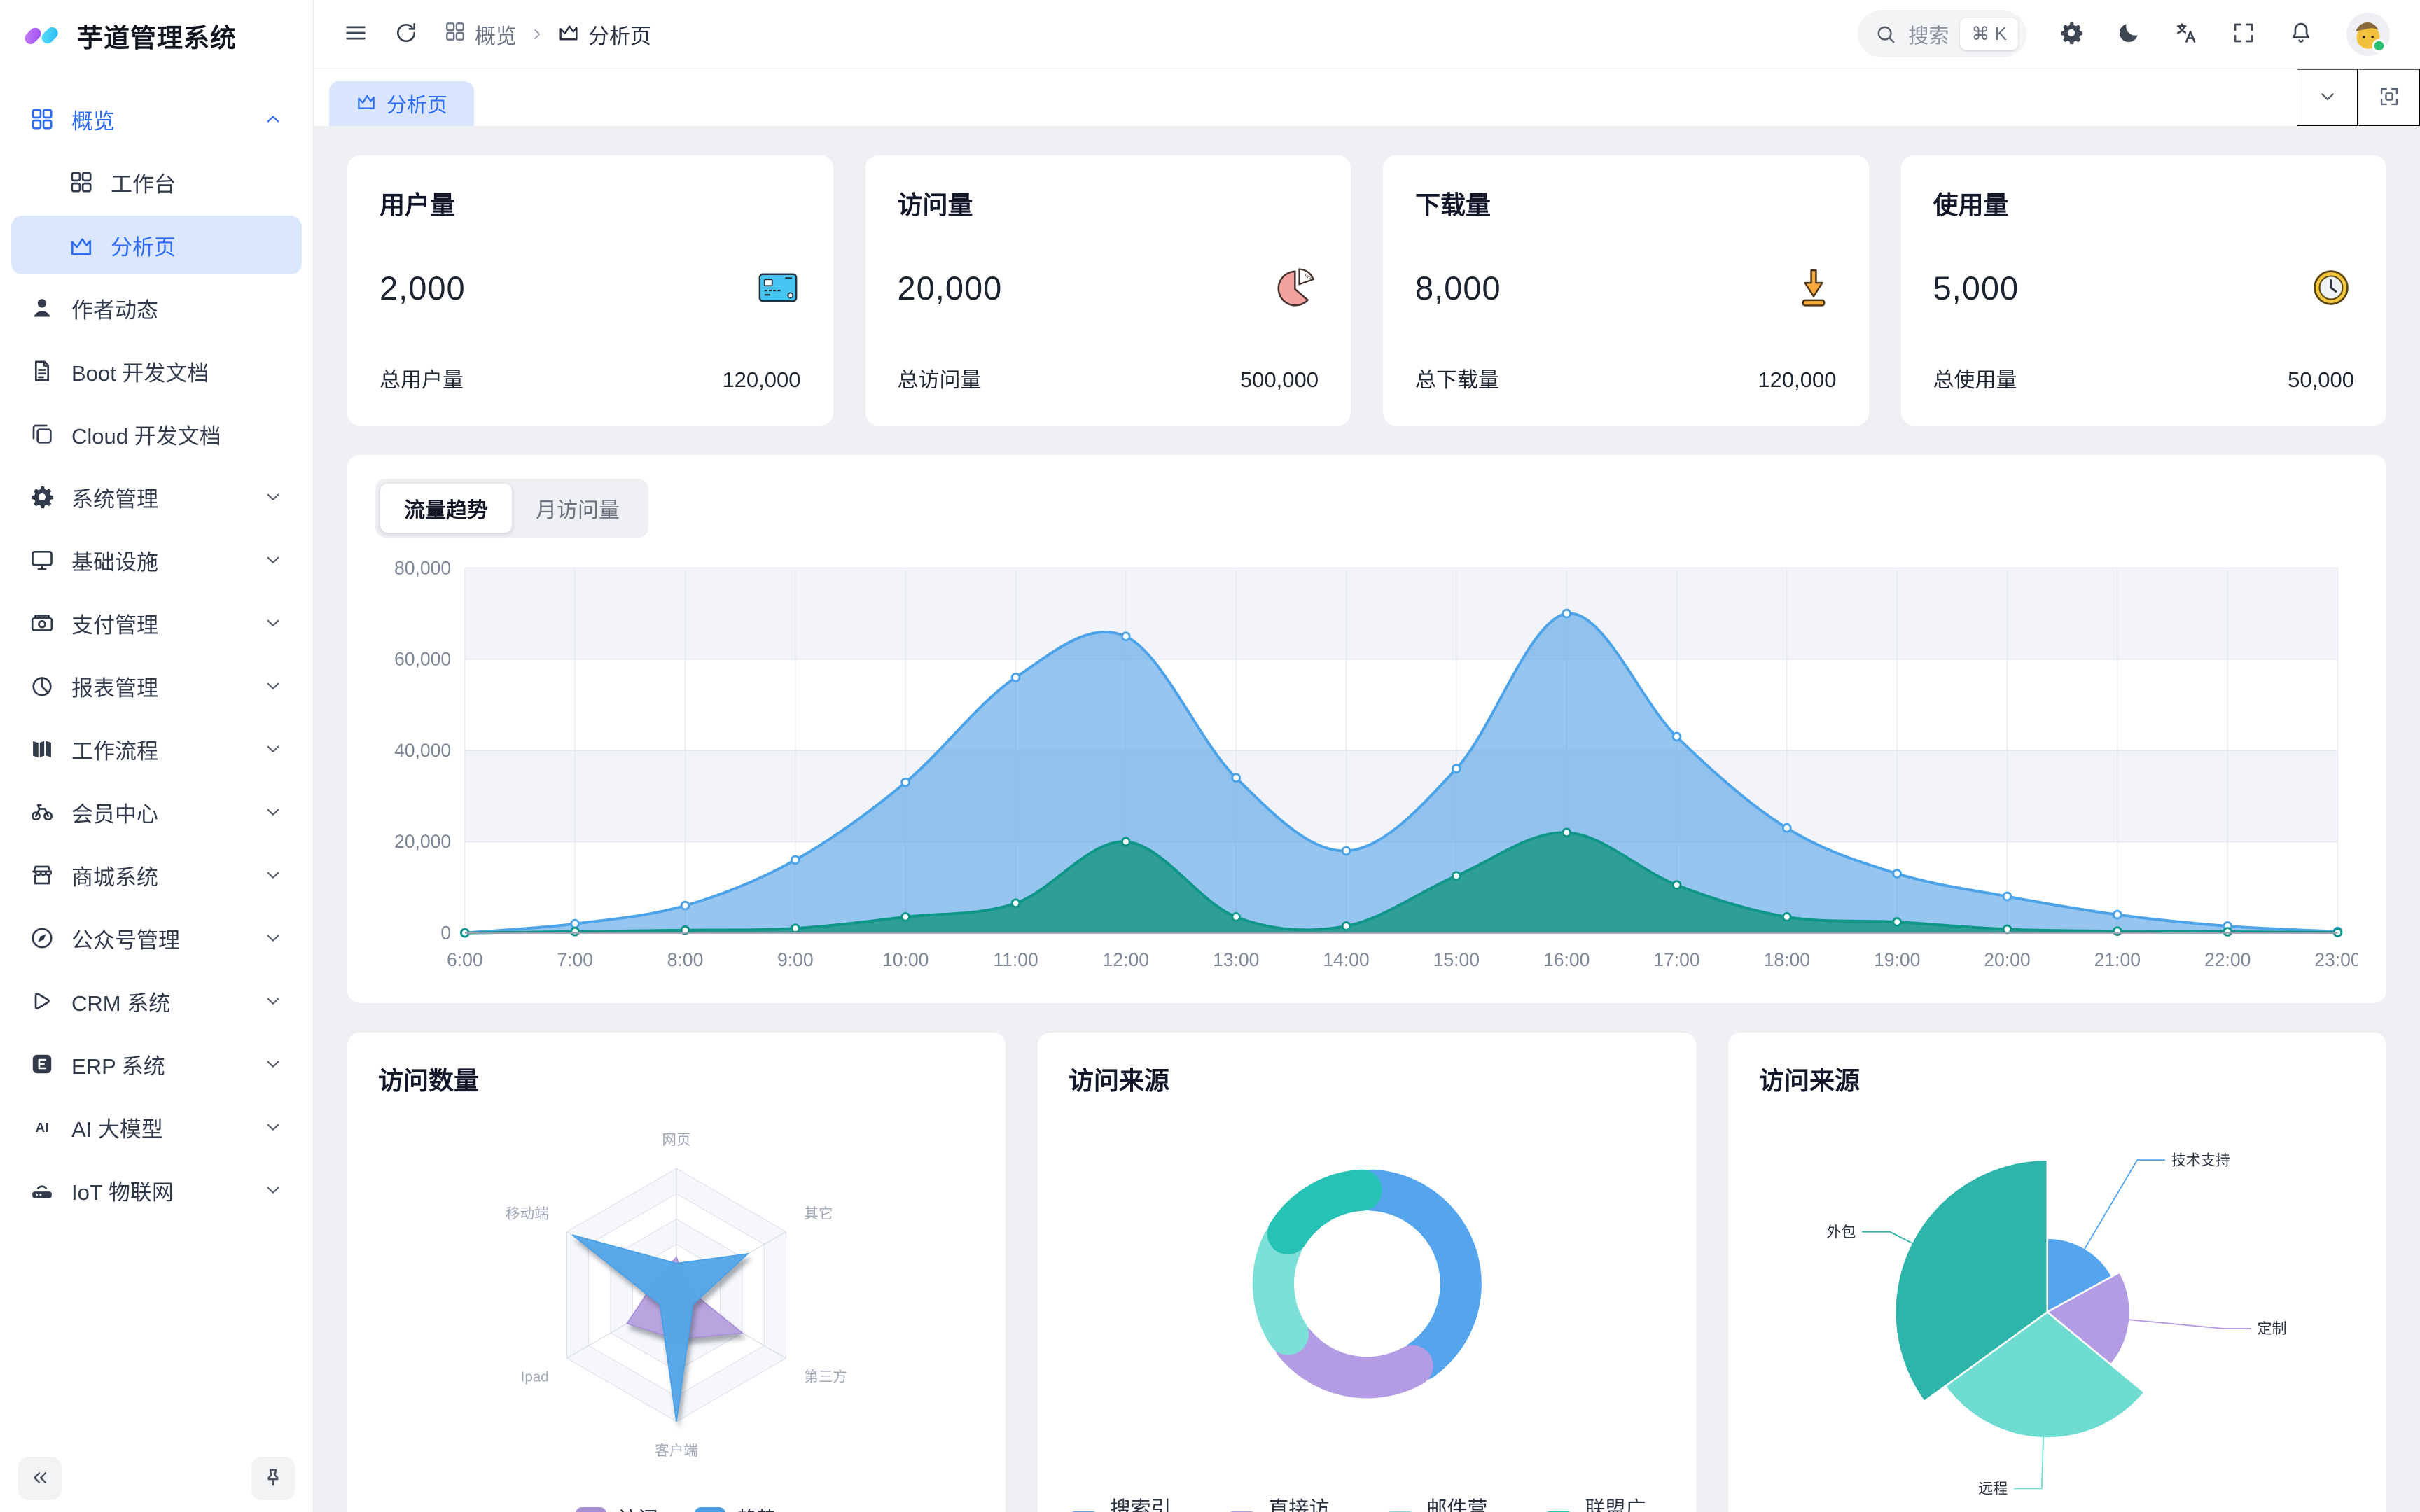  I want to click on svg-text: 技术支持, so click(2200, 1161).